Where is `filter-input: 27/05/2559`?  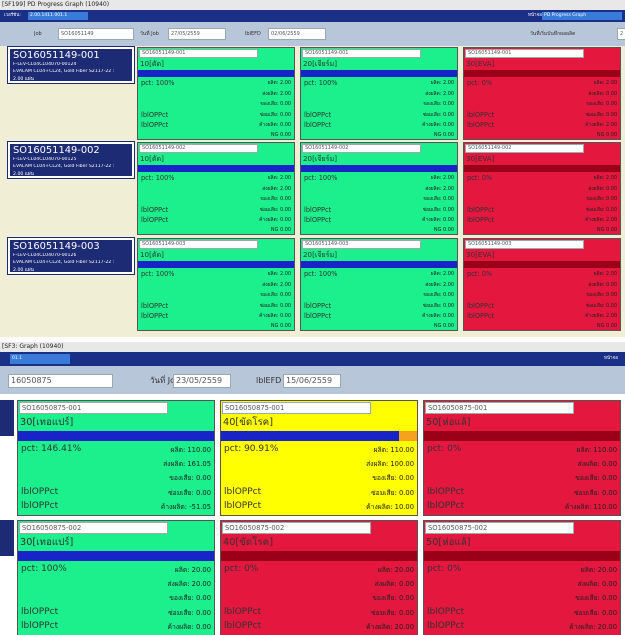 filter-input: 27/05/2559 is located at coordinates (197, 34).